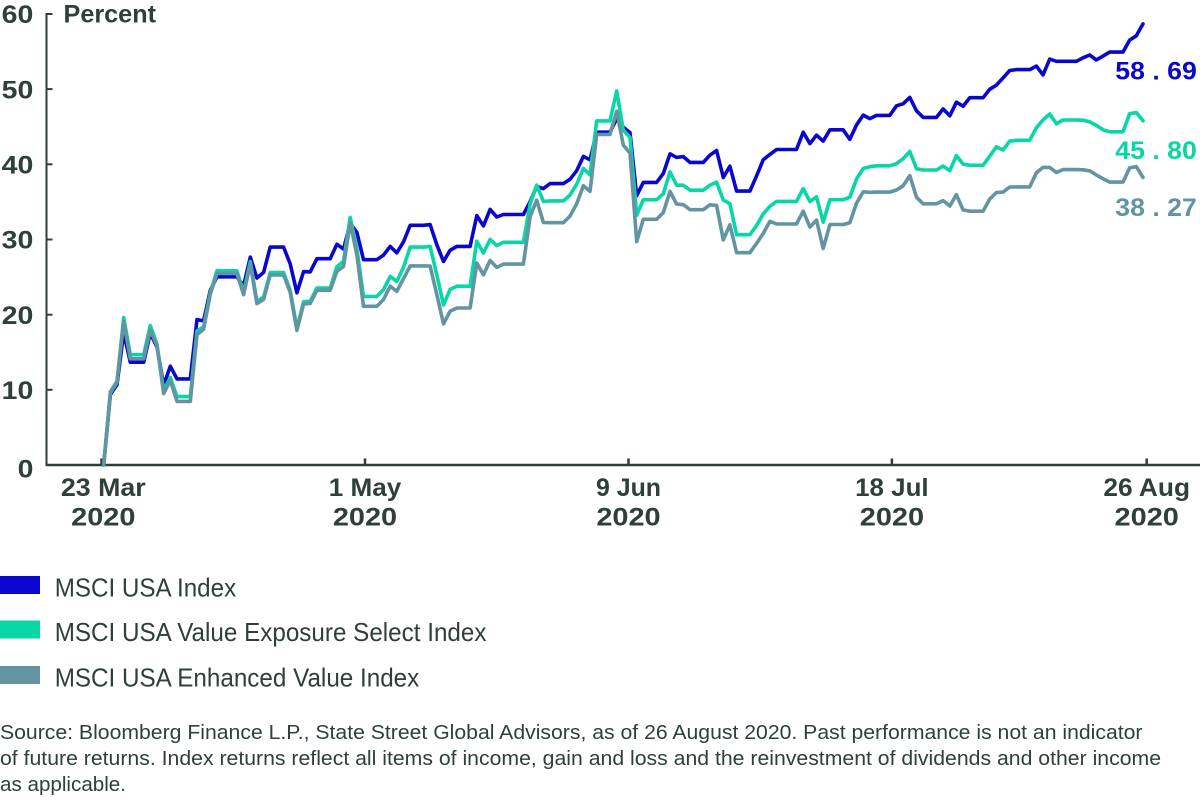 The height and width of the screenshot is (808, 1200). I want to click on svg-text: 1 May, so click(365, 488).